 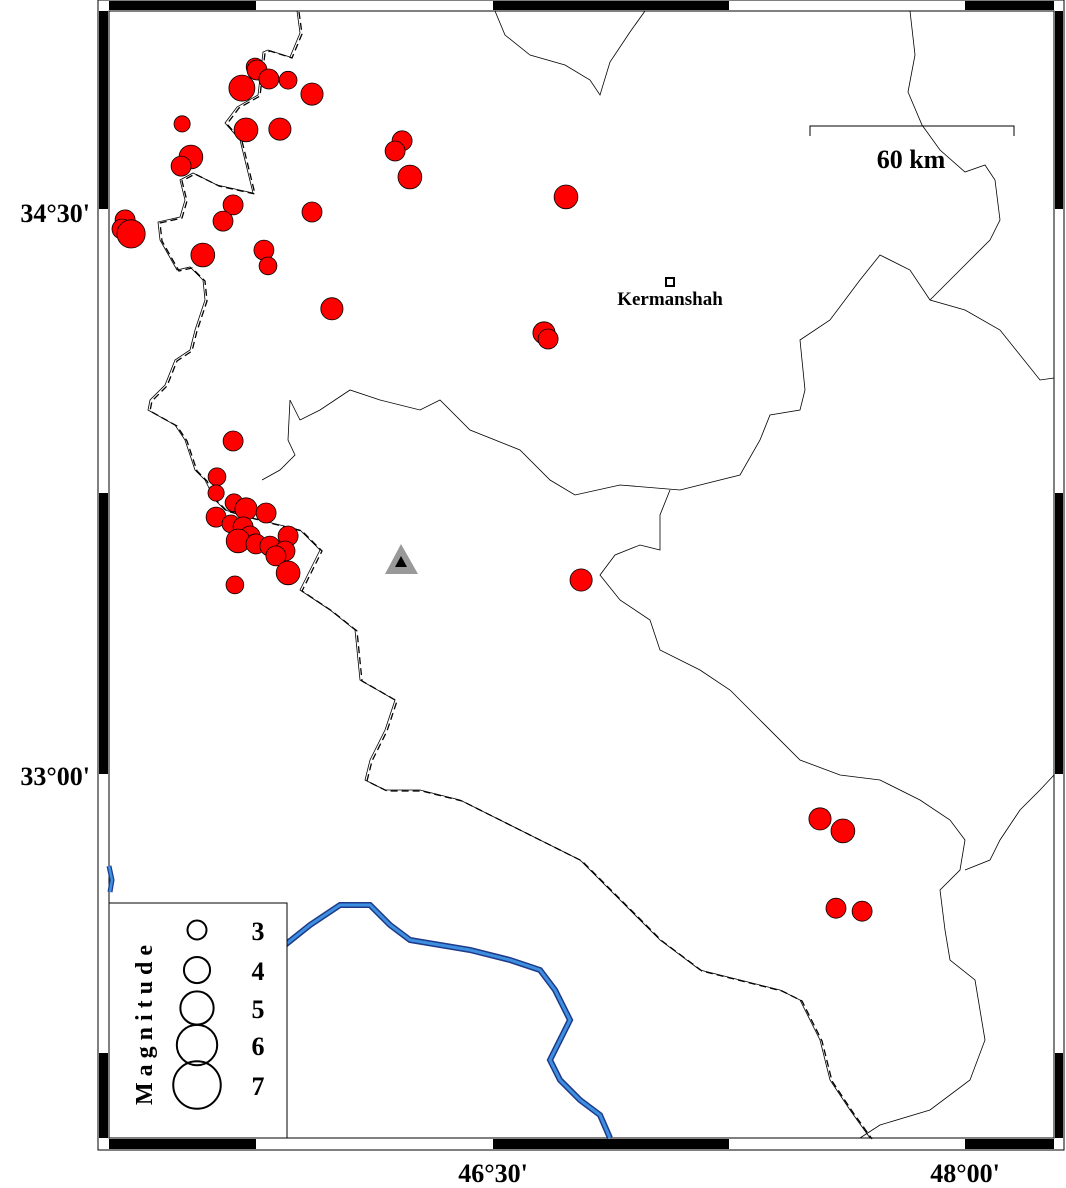 I want to click on lat-label-34-30: 34°30', so click(x=55, y=213).